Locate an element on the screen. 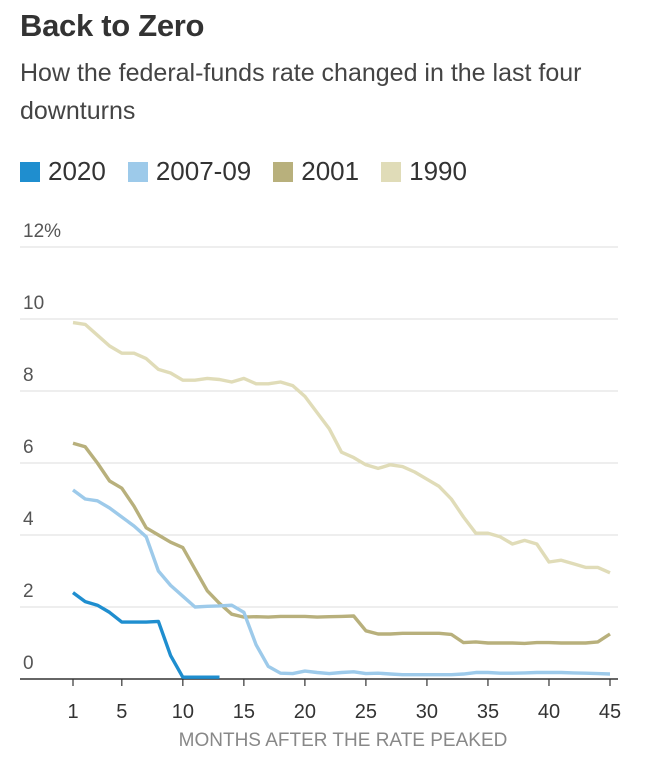  legend-item-1990: 1990 is located at coordinates (424, 171).